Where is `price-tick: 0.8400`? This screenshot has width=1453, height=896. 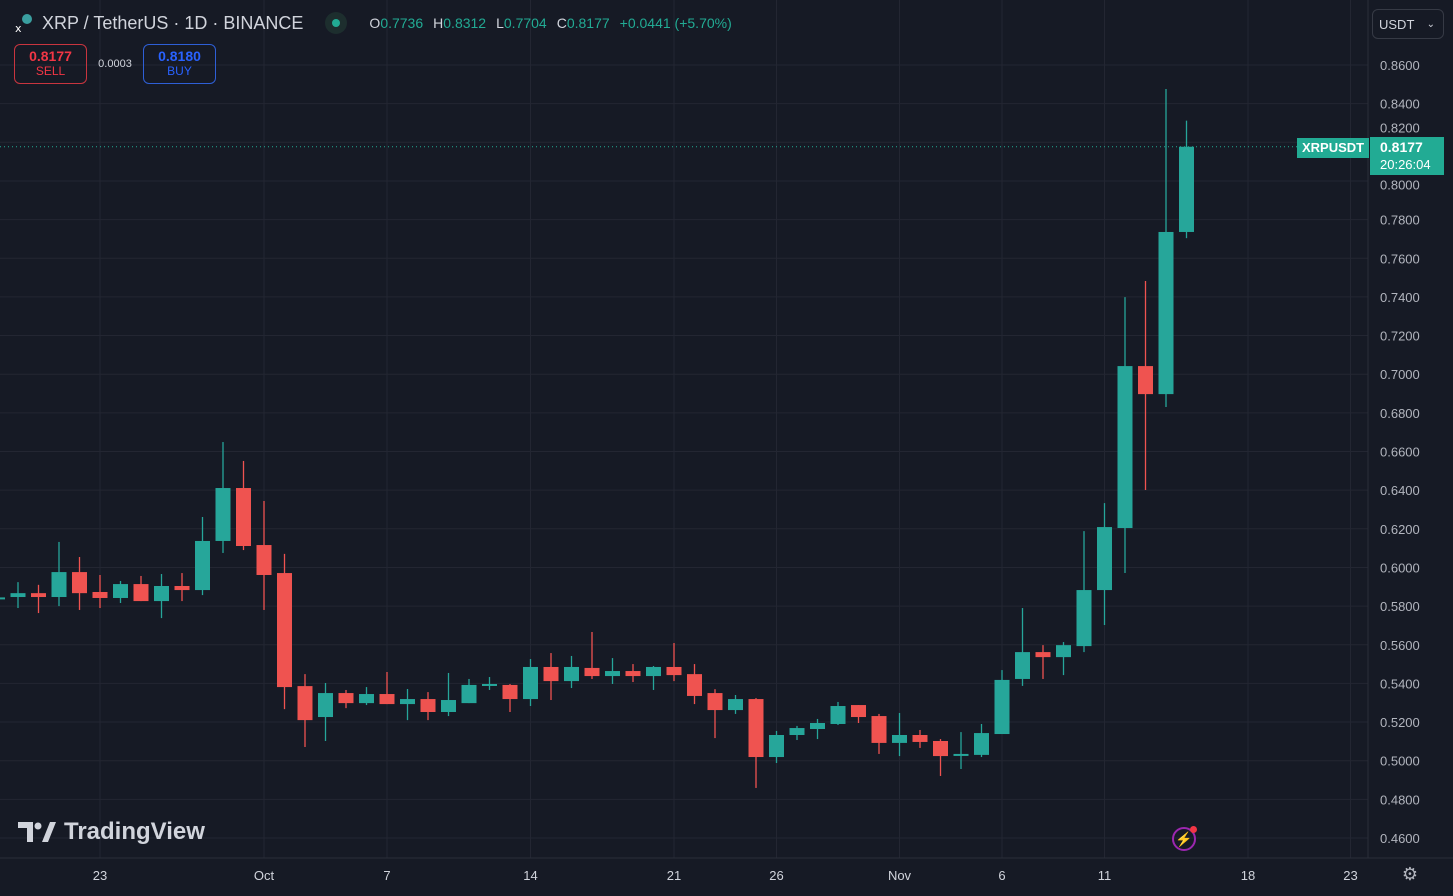 price-tick: 0.8400 is located at coordinates (1400, 104).